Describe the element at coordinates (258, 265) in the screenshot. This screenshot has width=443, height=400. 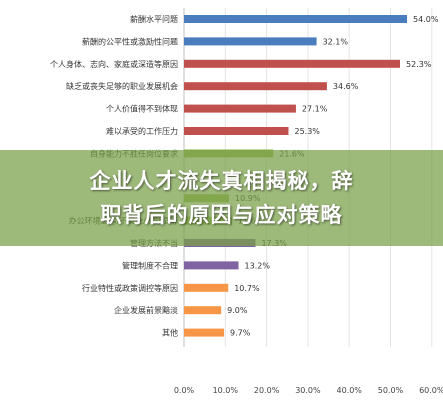
I see `value-label: 13.2%` at that location.